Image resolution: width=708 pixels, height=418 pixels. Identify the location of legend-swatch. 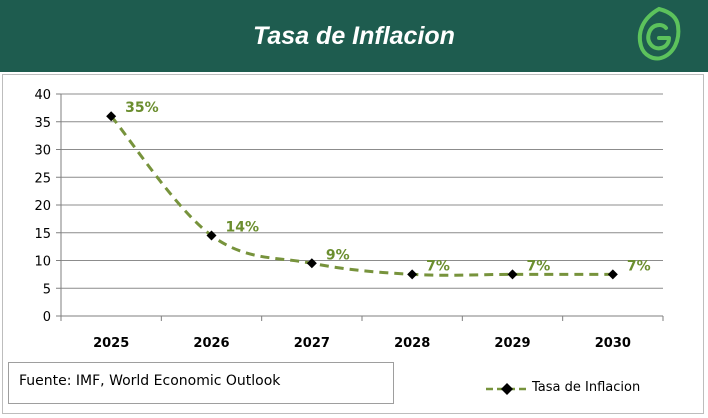
(507, 389).